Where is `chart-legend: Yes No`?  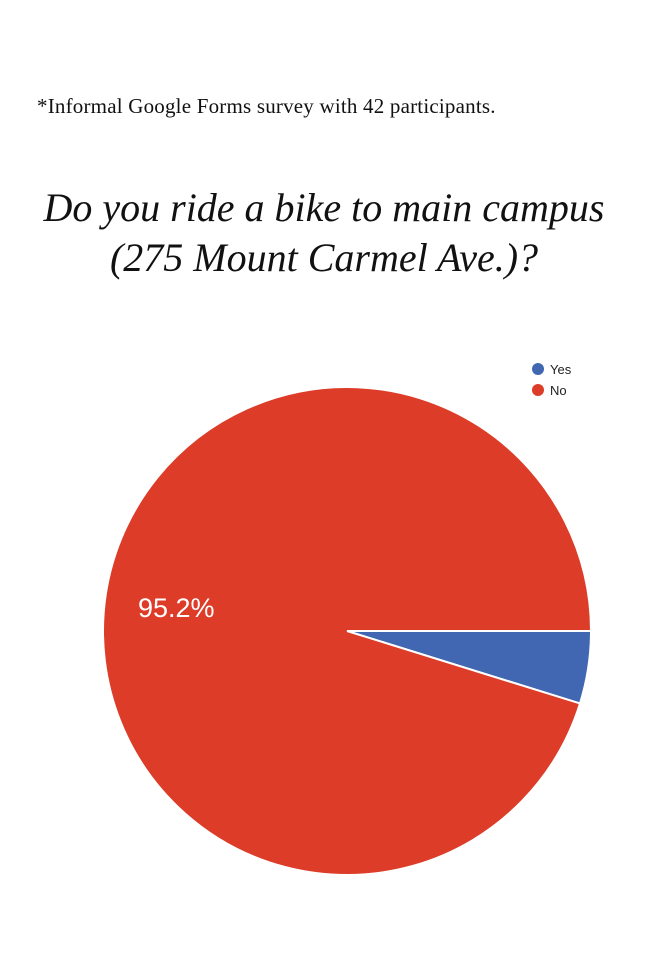 chart-legend: Yes No is located at coordinates (552, 380).